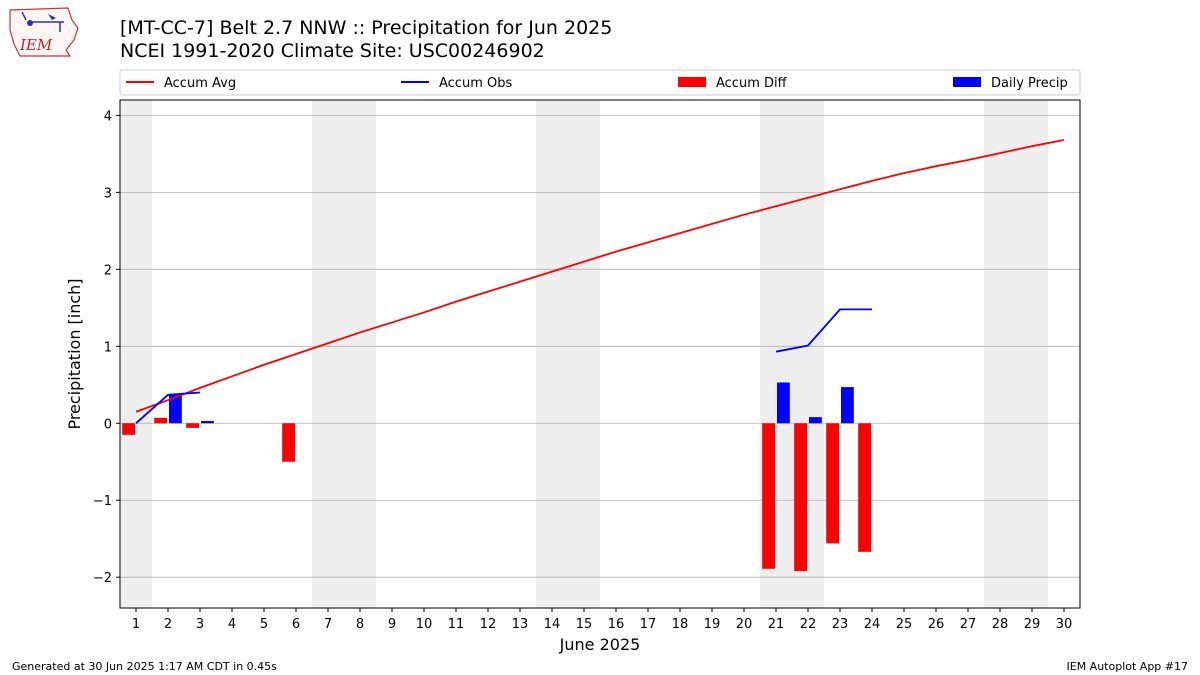  Describe the element at coordinates (520, 624) in the screenshot. I see `x-tick-label: 13` at that location.